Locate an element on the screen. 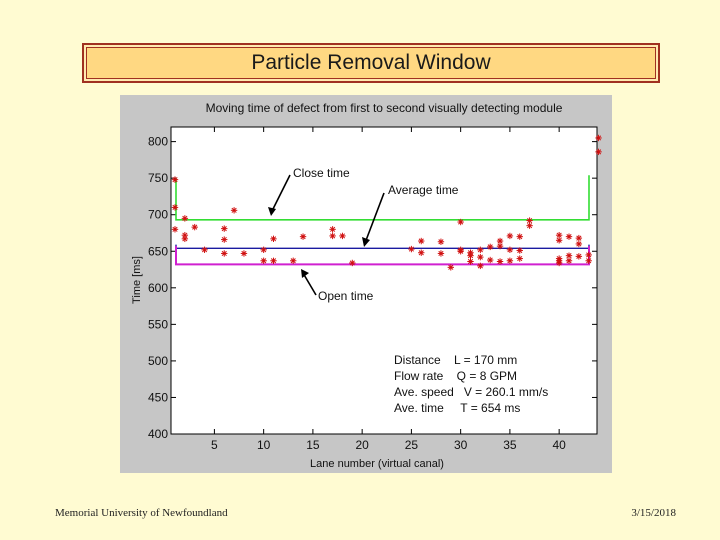 The image size is (720, 540). y-tick-label: 600 is located at coordinates (158, 288).